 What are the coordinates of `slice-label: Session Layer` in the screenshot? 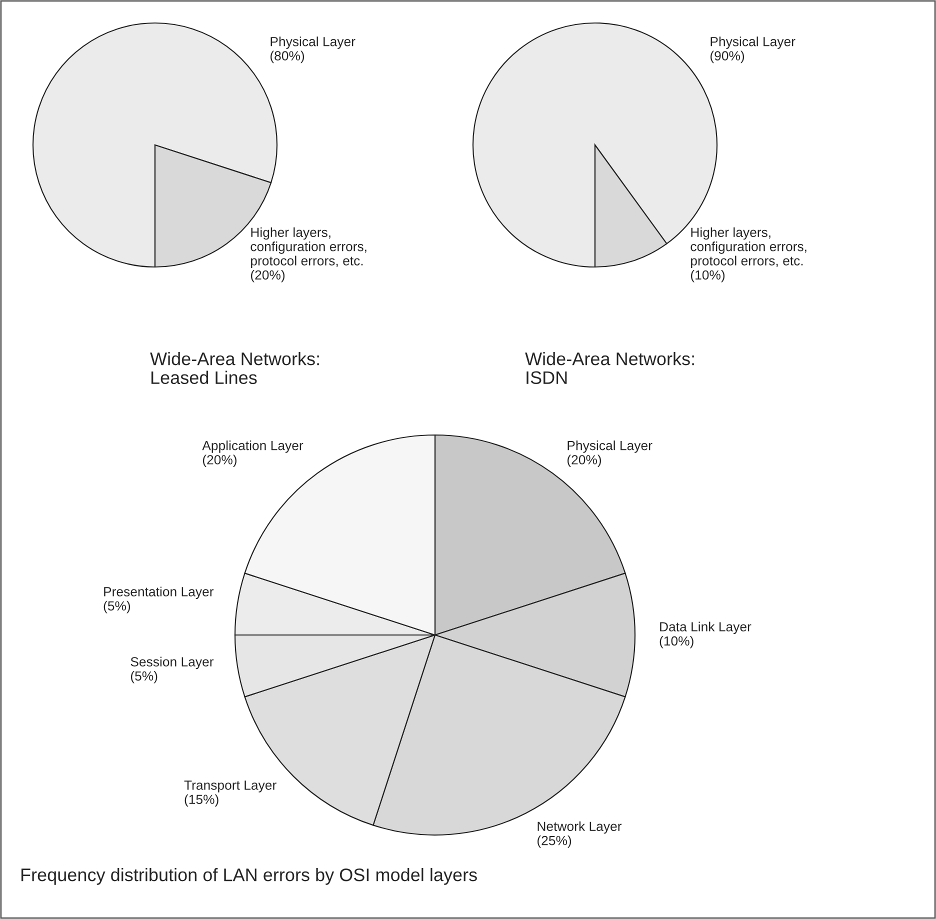 It's located at (172, 663).